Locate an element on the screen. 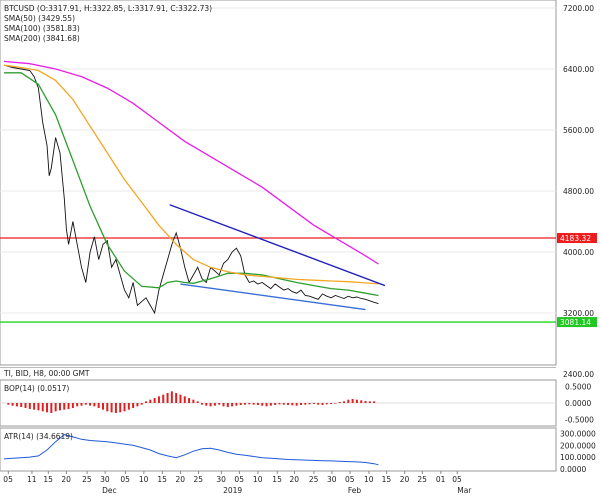  bop-bars-layer is located at coordinates (278, 402).